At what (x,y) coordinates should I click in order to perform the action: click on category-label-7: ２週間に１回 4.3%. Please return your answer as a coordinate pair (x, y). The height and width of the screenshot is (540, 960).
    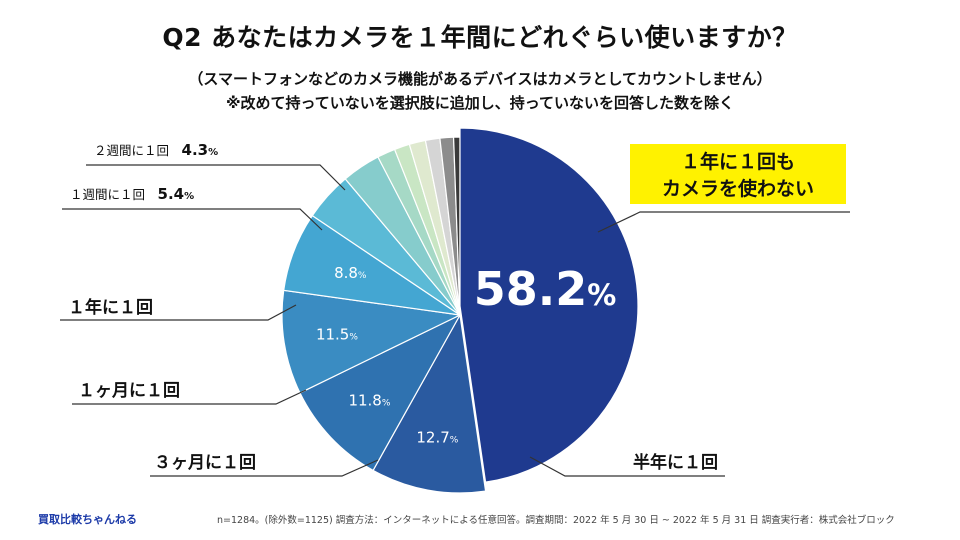
    Looking at the image, I should click on (156, 150).